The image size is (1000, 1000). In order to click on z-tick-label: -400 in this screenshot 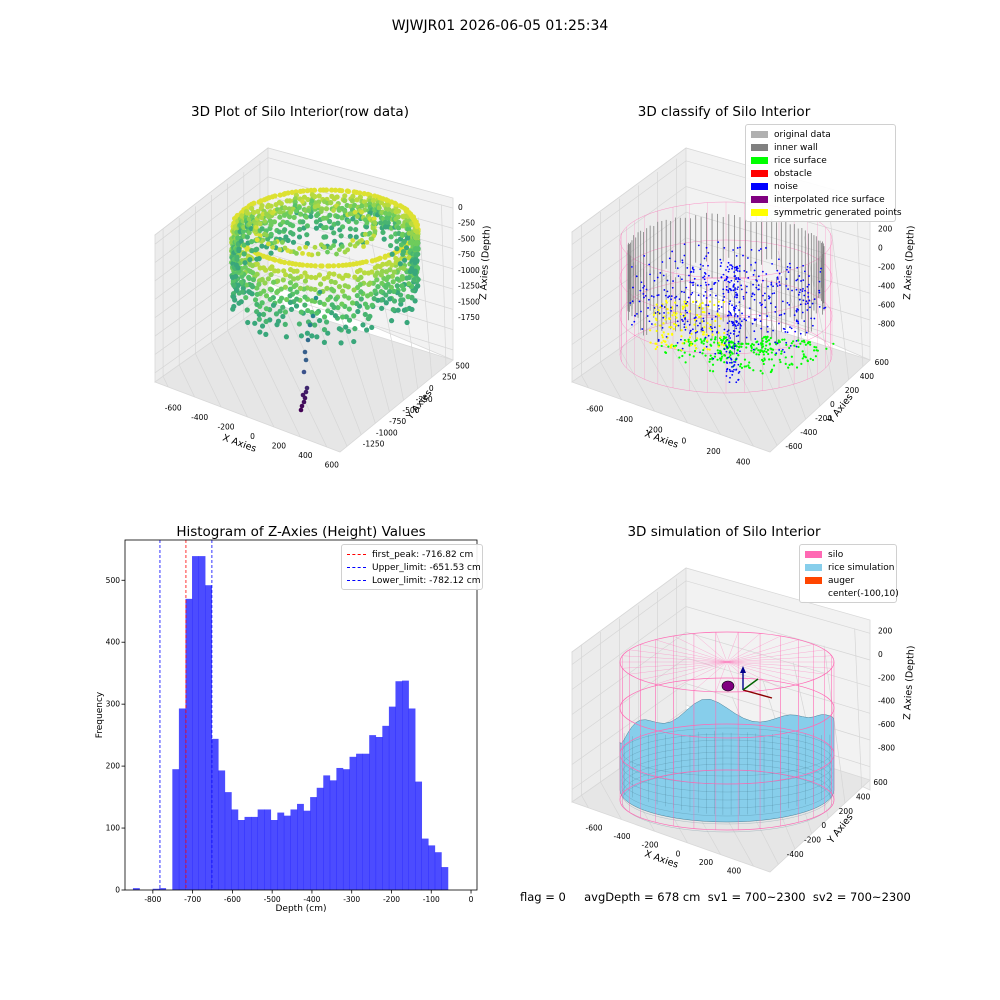, I will do `click(886, 286)`.